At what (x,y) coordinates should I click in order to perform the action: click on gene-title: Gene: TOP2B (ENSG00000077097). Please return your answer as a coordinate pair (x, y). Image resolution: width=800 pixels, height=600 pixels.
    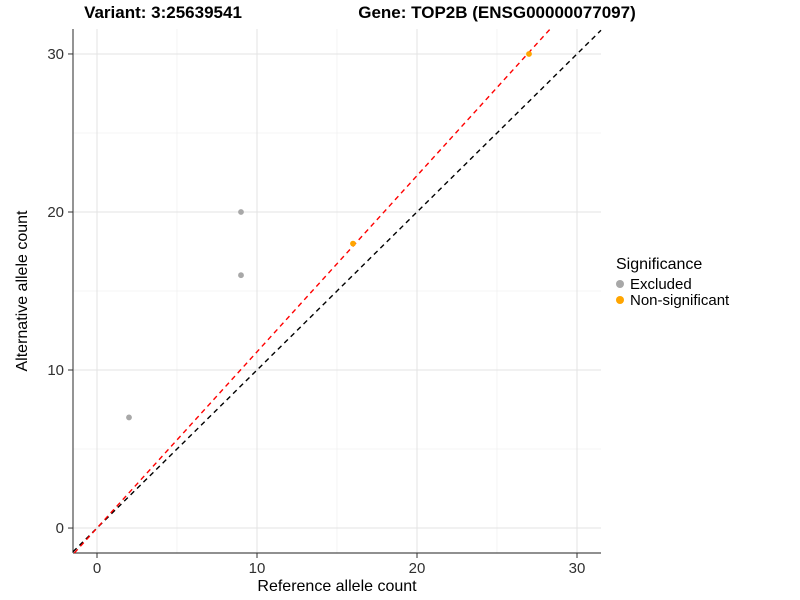
    Looking at the image, I should click on (497, 12).